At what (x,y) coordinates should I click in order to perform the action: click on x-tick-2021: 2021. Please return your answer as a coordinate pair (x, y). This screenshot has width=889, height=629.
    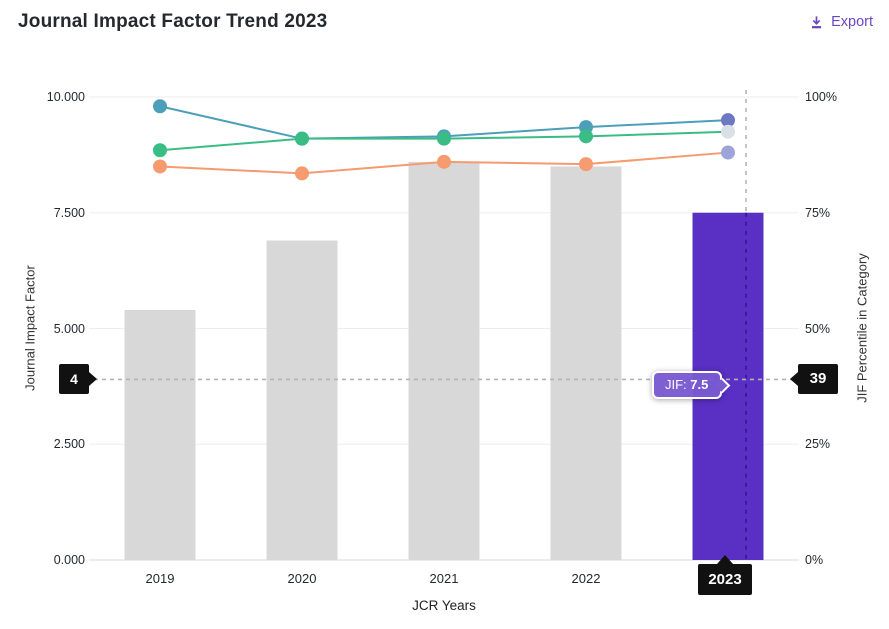
    Looking at the image, I should click on (444, 578).